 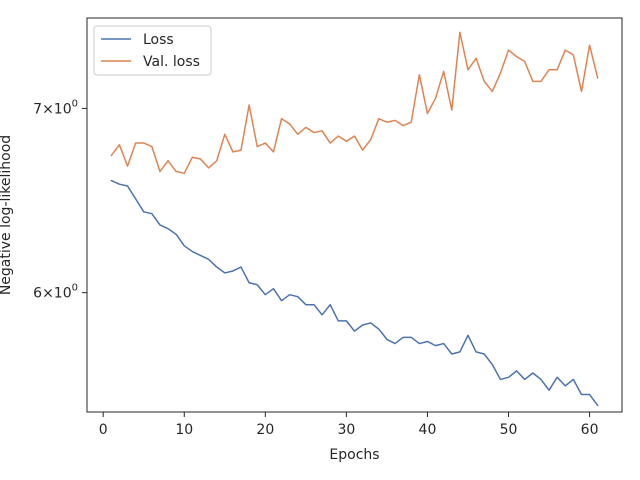 What do you see at coordinates (152, 50) in the screenshot?
I see `legend: Loss Val. loss` at bounding box center [152, 50].